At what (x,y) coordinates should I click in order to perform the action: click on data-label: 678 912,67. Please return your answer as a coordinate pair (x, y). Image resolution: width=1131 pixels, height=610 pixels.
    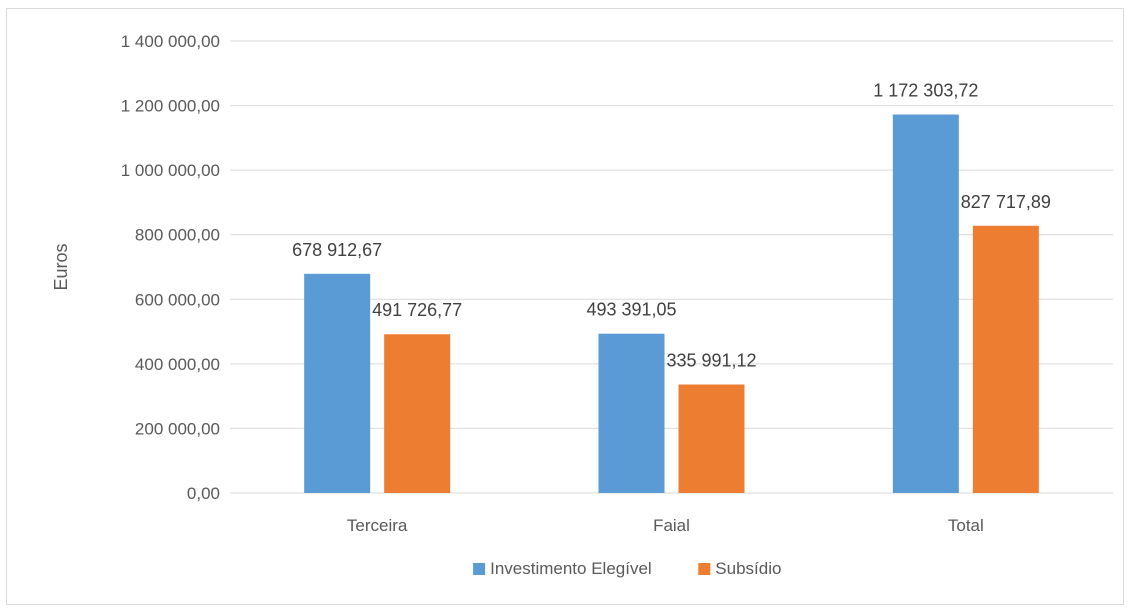
    Looking at the image, I should click on (337, 250).